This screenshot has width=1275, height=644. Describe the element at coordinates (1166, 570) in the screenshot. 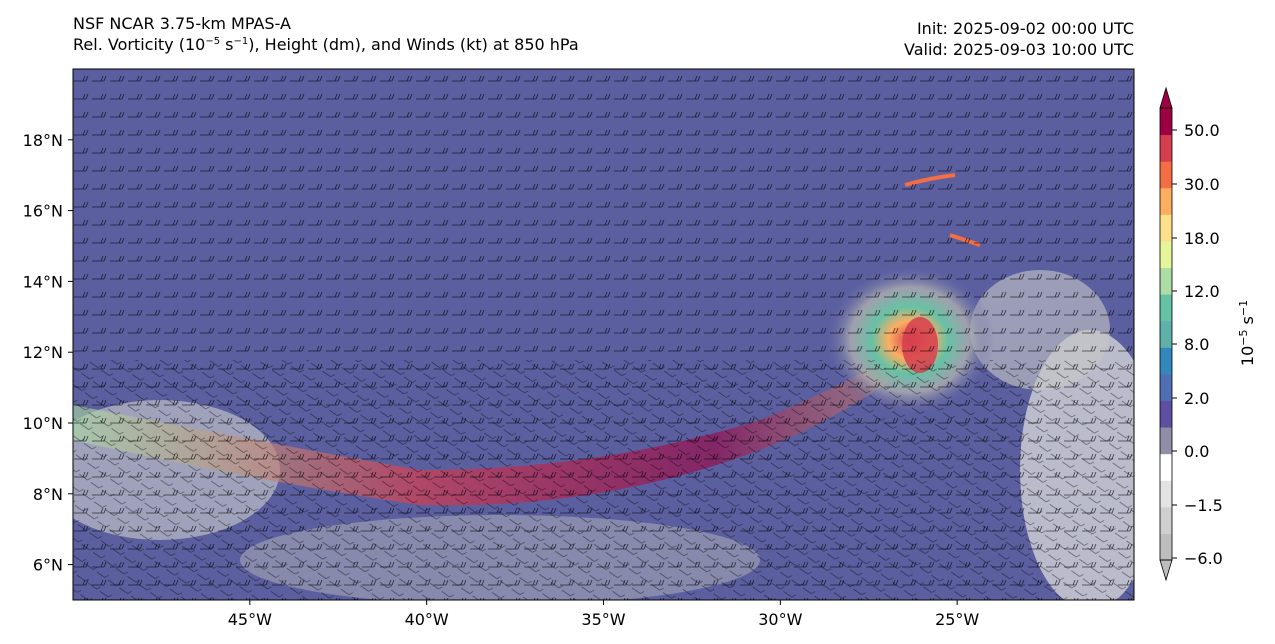

I see `colorbar-extend-min` at that location.